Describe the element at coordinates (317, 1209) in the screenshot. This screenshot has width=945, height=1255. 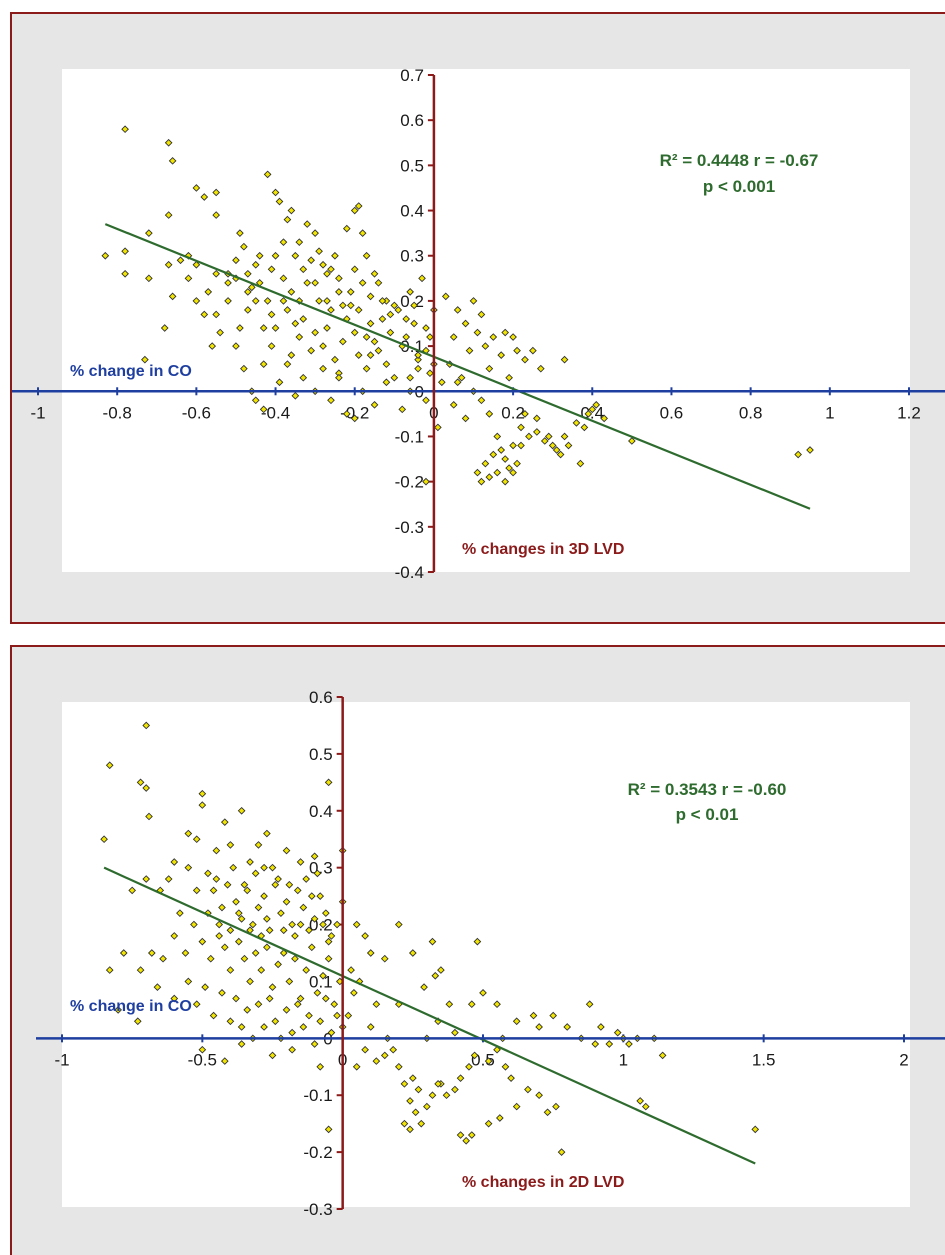
I see `y-tick-label: -0.3` at that location.